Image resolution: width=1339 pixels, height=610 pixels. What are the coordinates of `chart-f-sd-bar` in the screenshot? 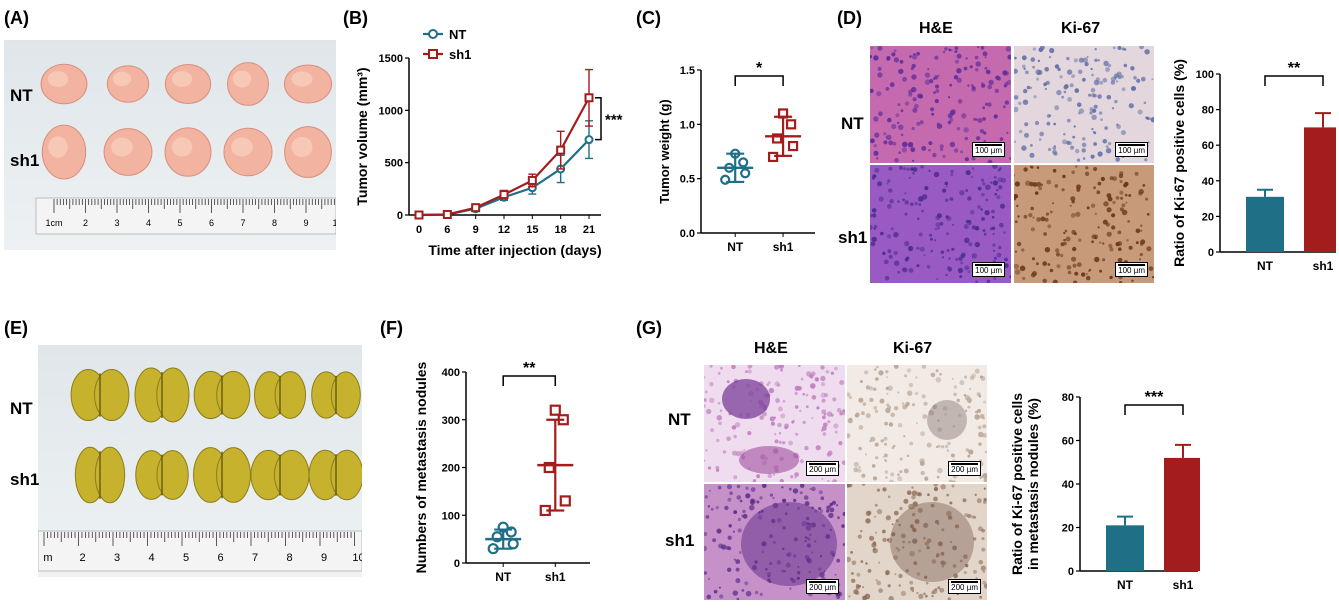 It's located at (555, 465).